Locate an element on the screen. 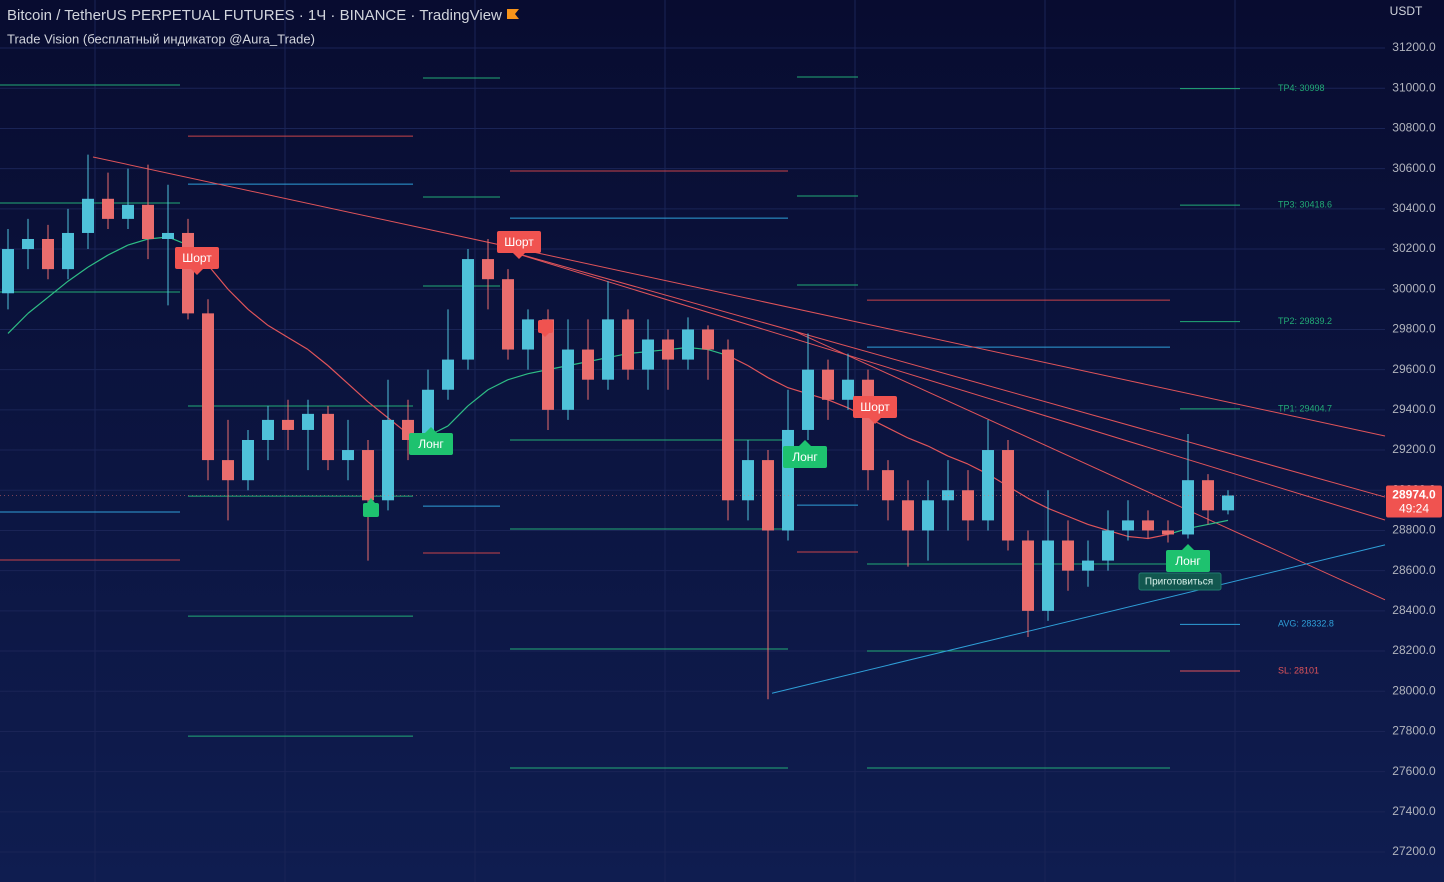 Image resolution: width=1444 pixels, height=882 pixels. y-tick-label: 28200.0 is located at coordinates (1414, 650).